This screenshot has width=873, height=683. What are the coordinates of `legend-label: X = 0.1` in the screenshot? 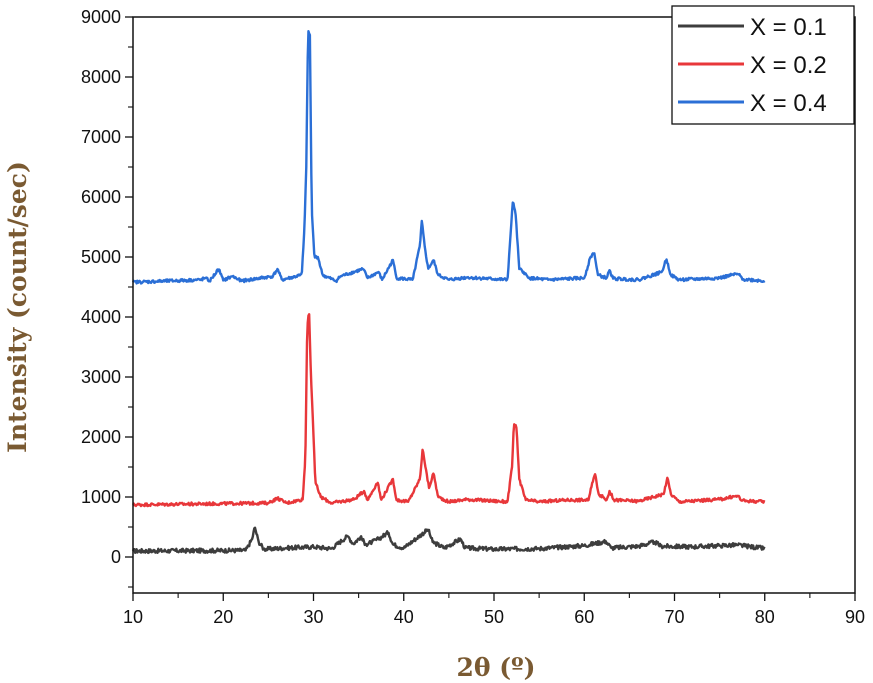 It's located at (788, 27).